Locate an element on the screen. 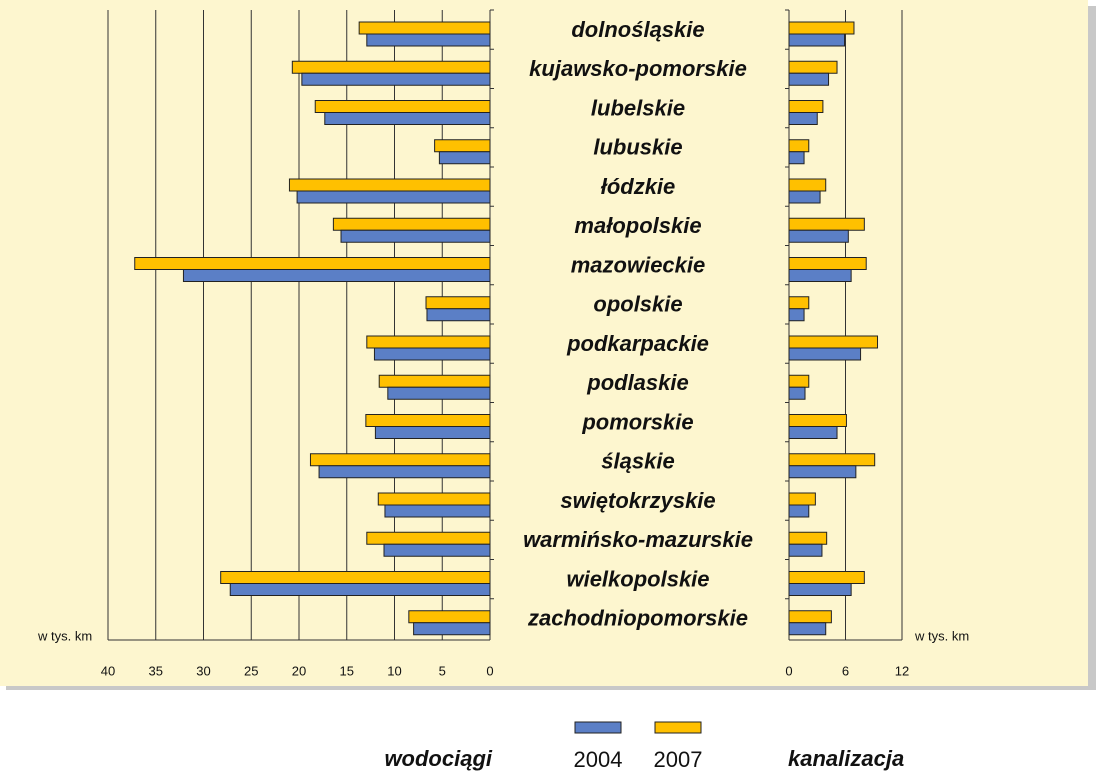 Image resolution: width=1099 pixels, height=771 pixels. category-label: lubuskie is located at coordinates (637, 147).